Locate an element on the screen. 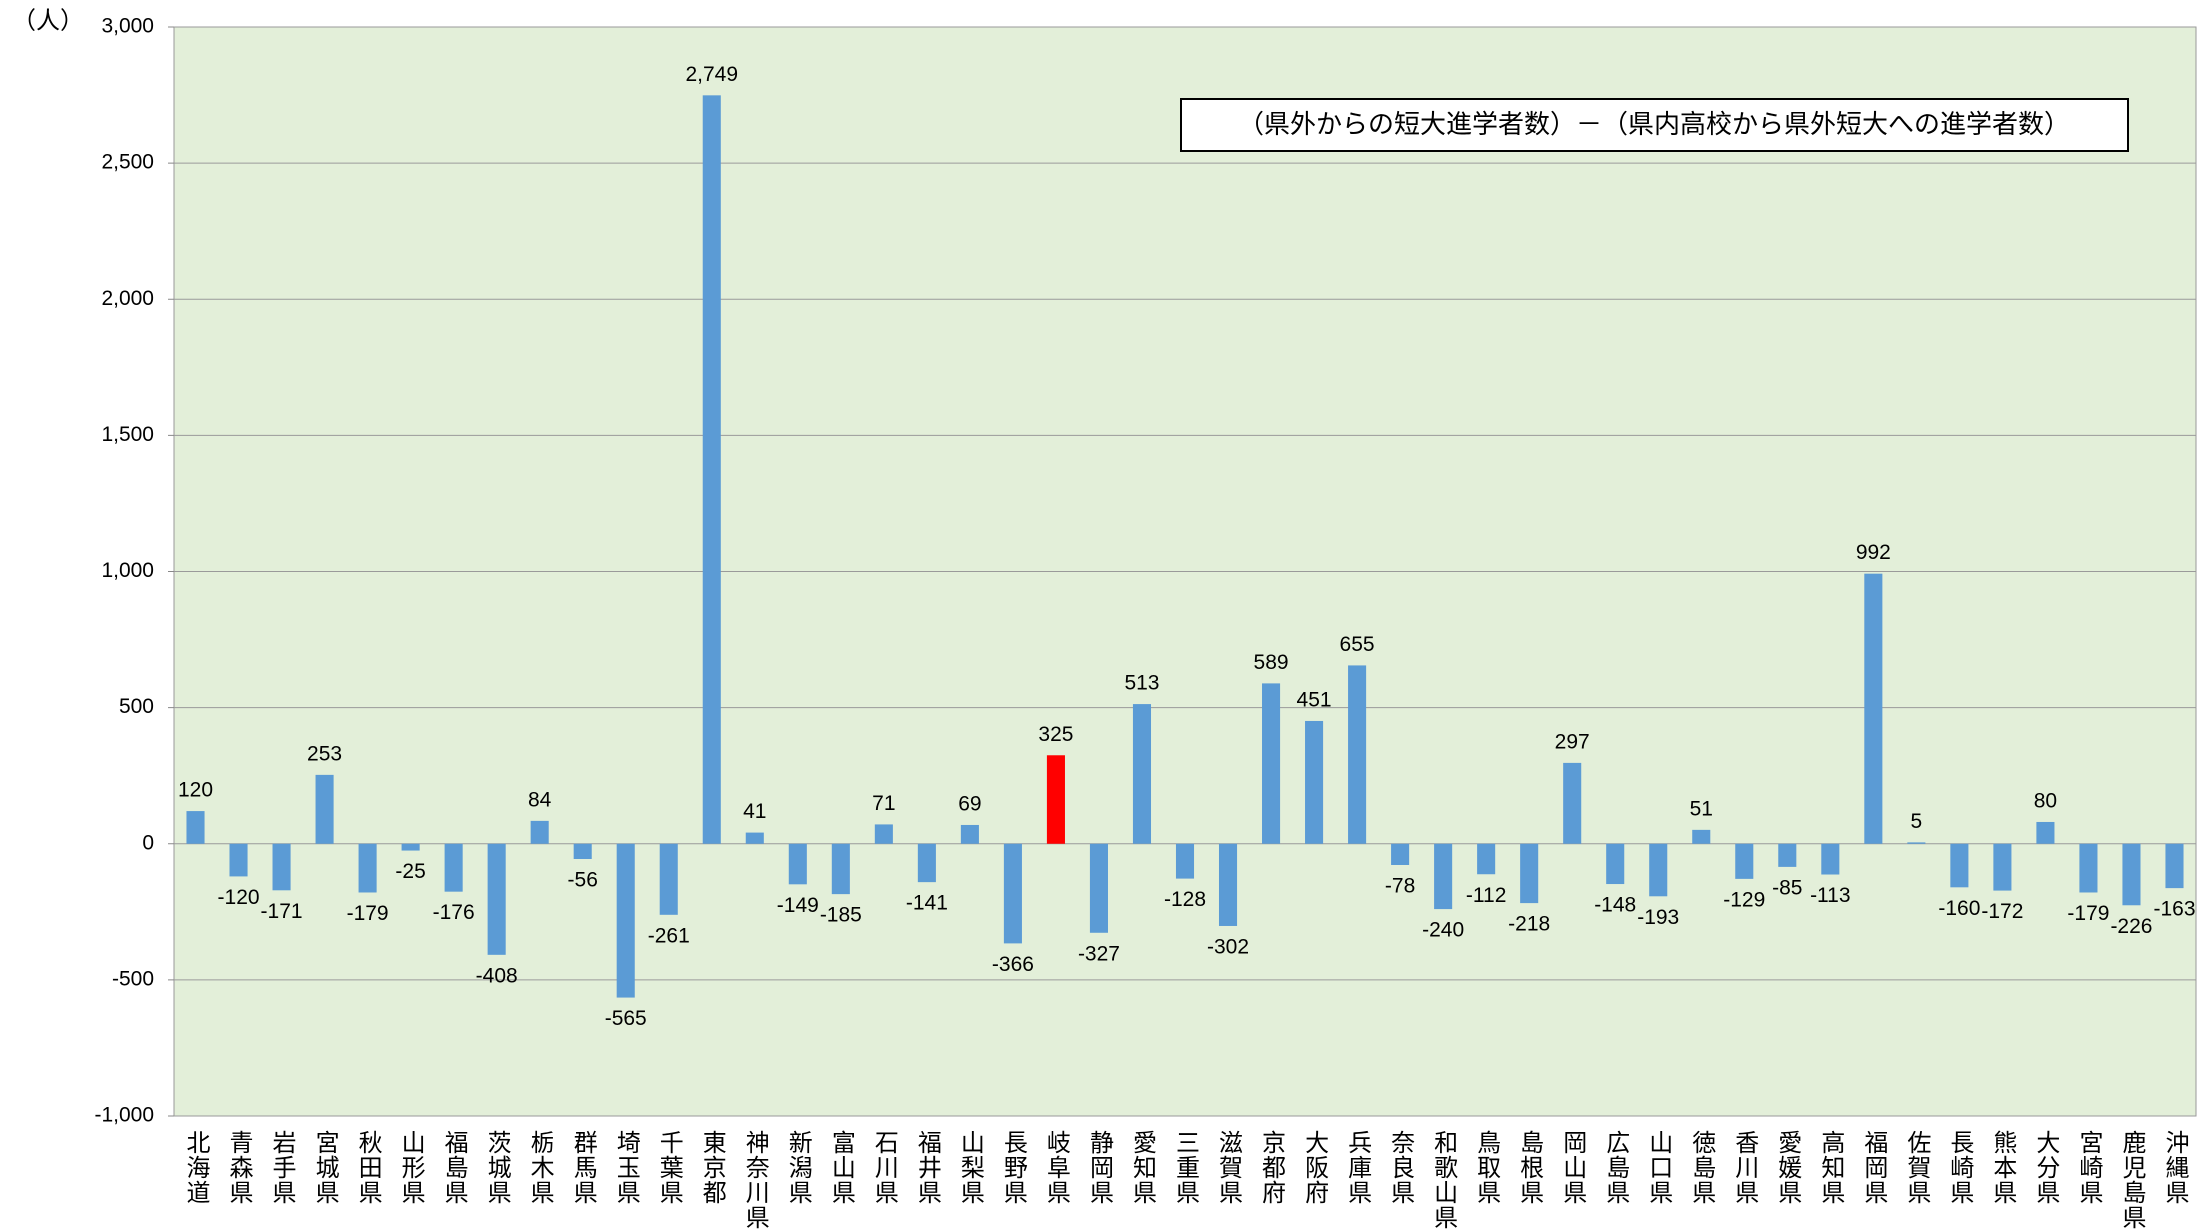  data-label: -171 is located at coordinates (282, 911).